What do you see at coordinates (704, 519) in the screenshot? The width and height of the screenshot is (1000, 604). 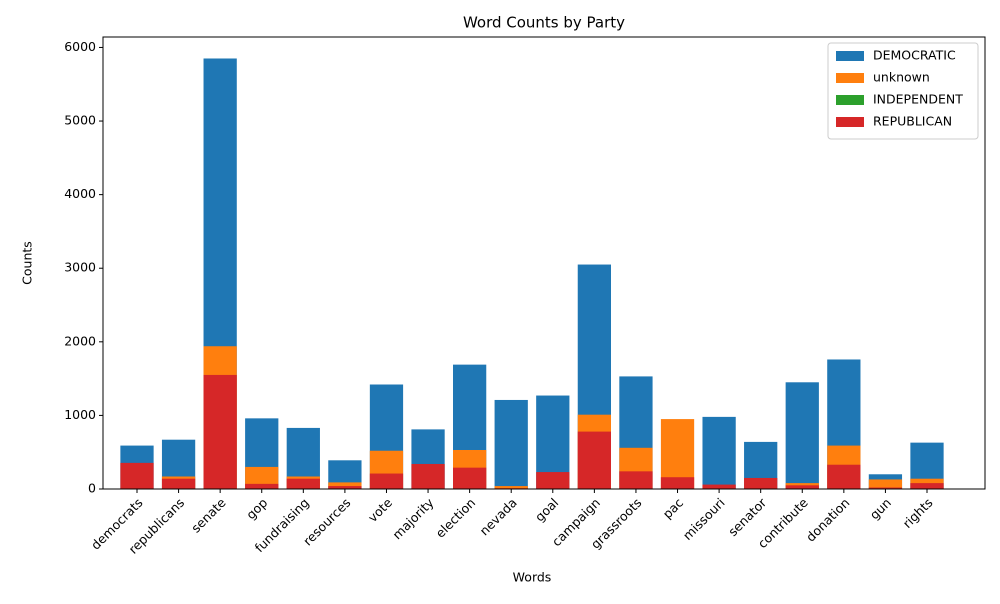 I see `x-tick-label: missouri` at bounding box center [704, 519].